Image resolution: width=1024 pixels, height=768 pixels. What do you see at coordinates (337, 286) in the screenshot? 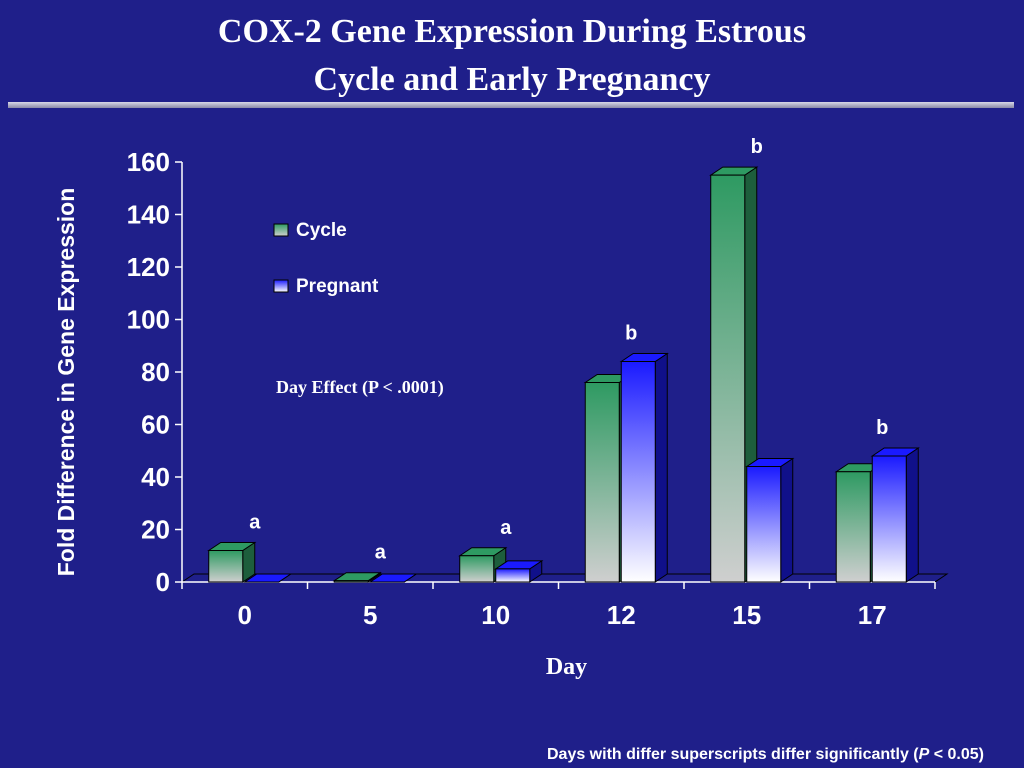
I see `legend-label-pregnant: Pregnant` at bounding box center [337, 286].